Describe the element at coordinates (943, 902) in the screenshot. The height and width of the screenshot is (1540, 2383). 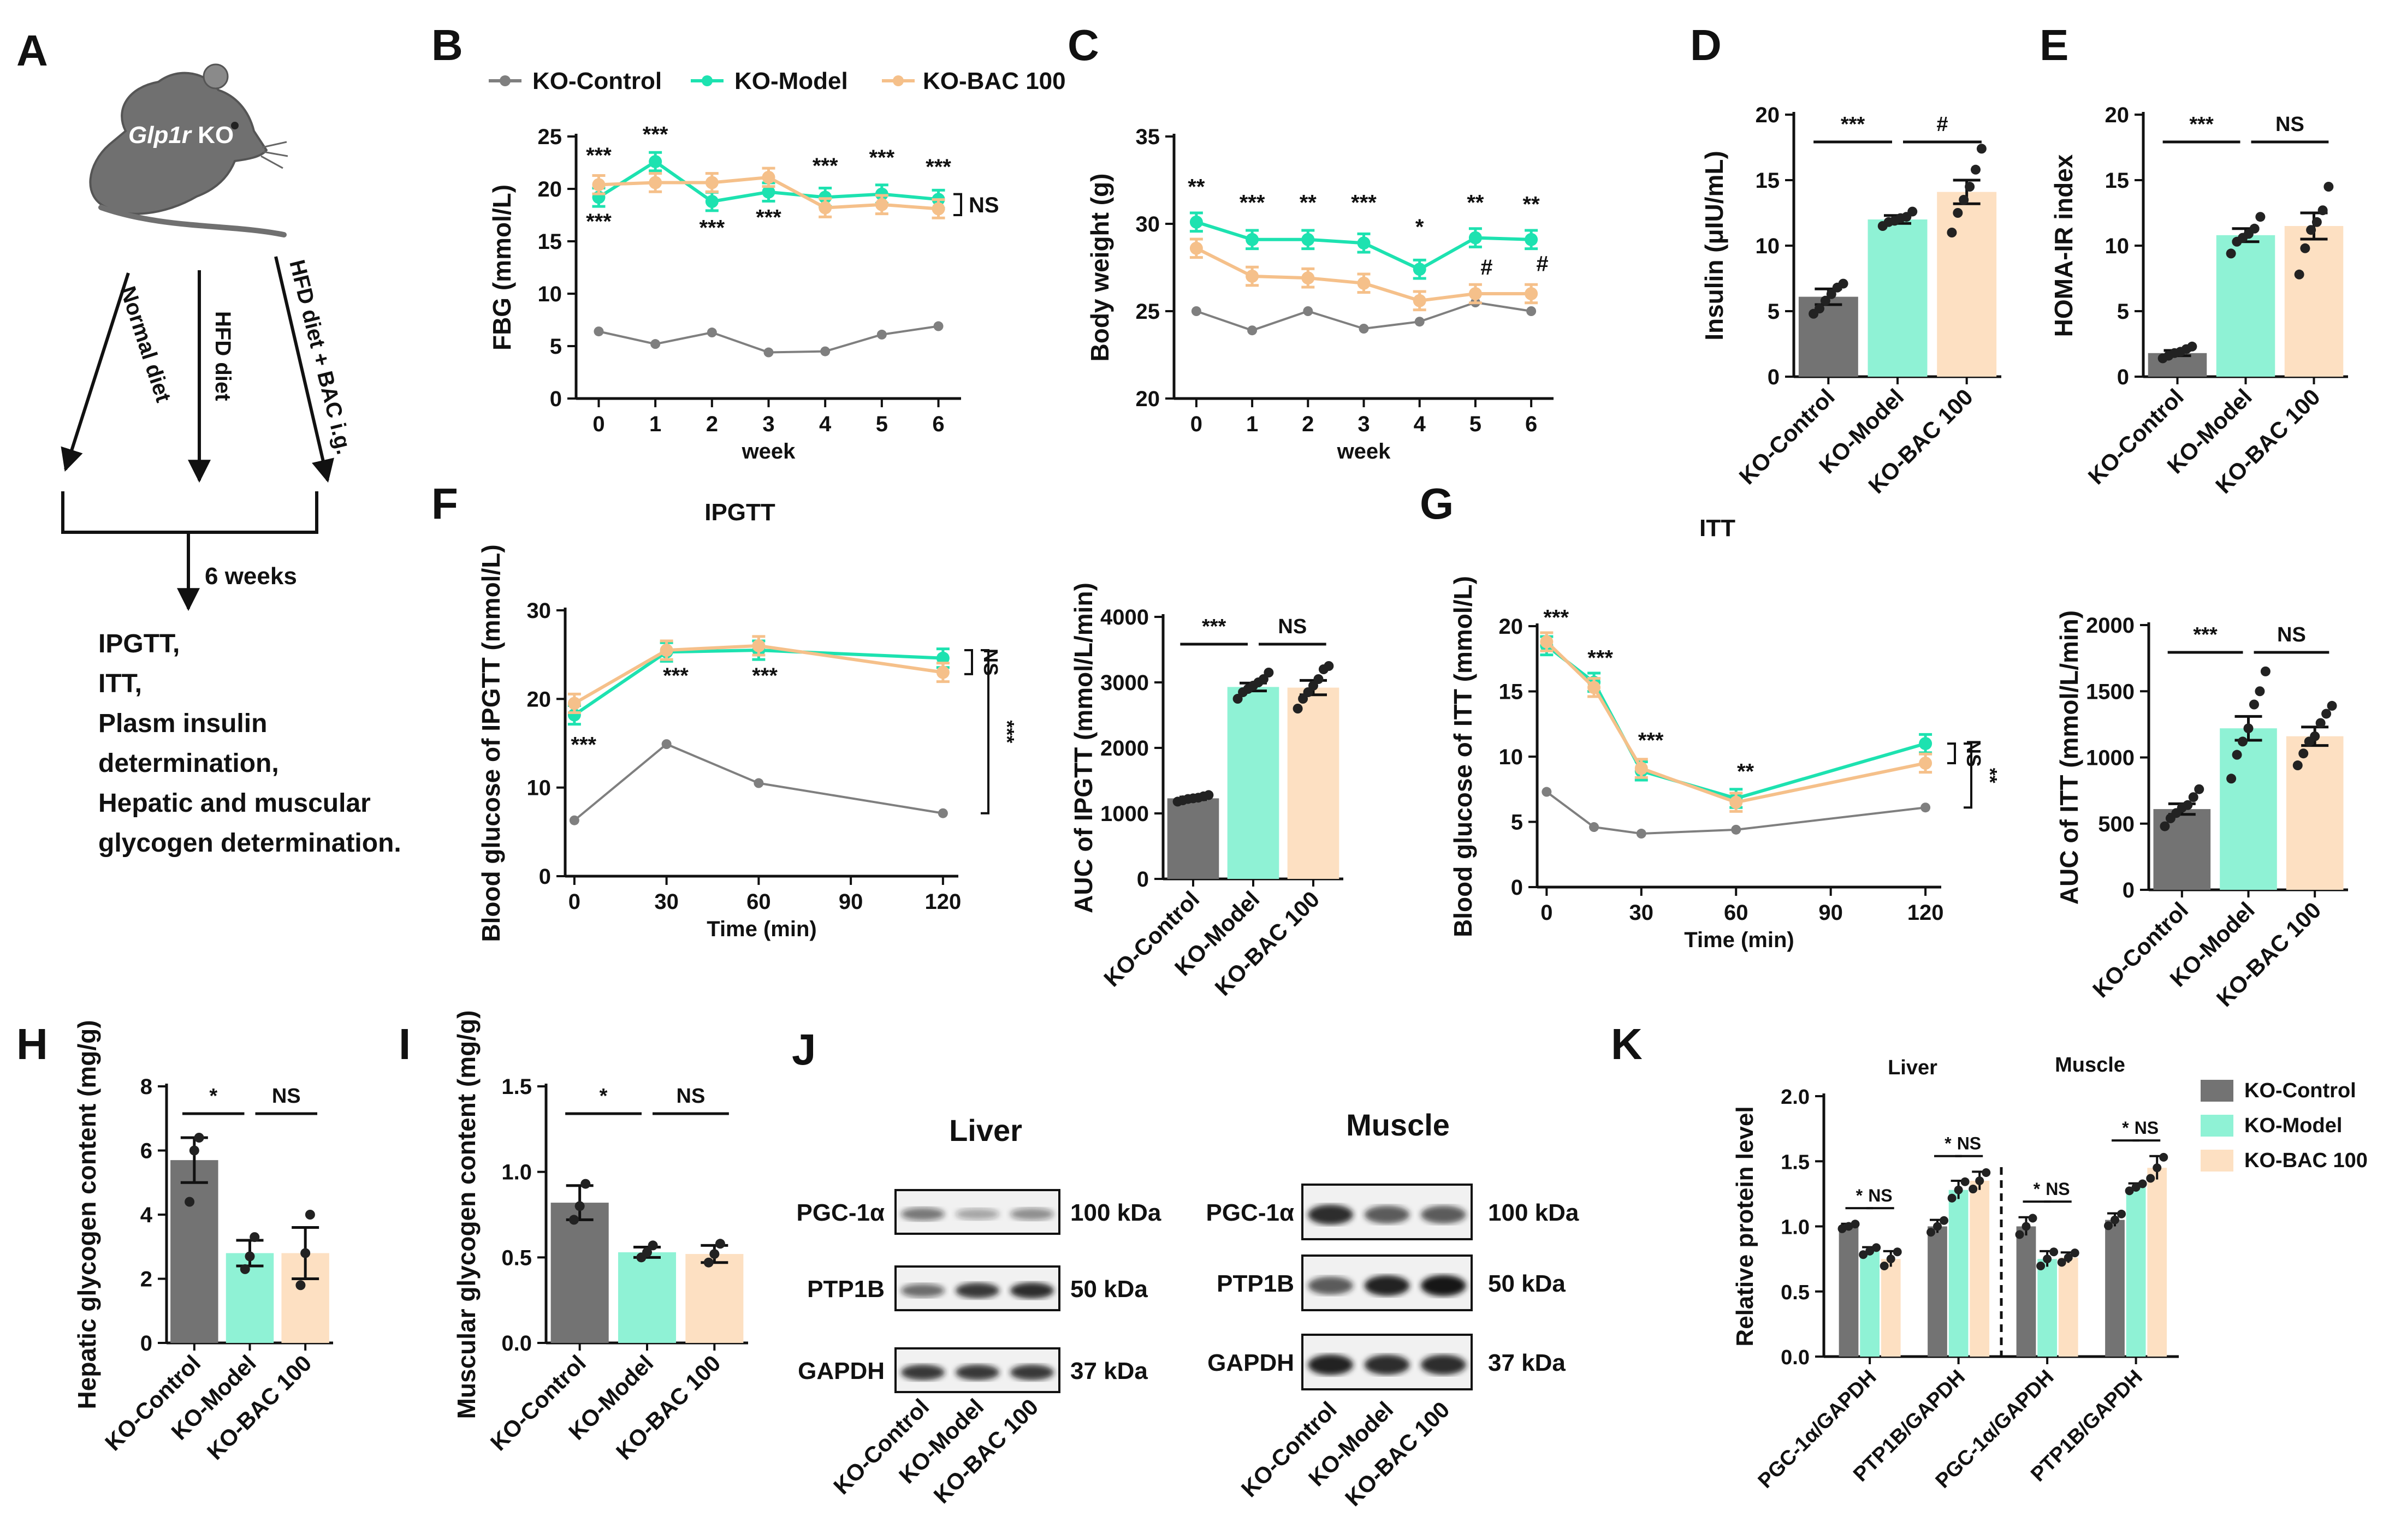
I see `x-tick-label: 120` at that location.